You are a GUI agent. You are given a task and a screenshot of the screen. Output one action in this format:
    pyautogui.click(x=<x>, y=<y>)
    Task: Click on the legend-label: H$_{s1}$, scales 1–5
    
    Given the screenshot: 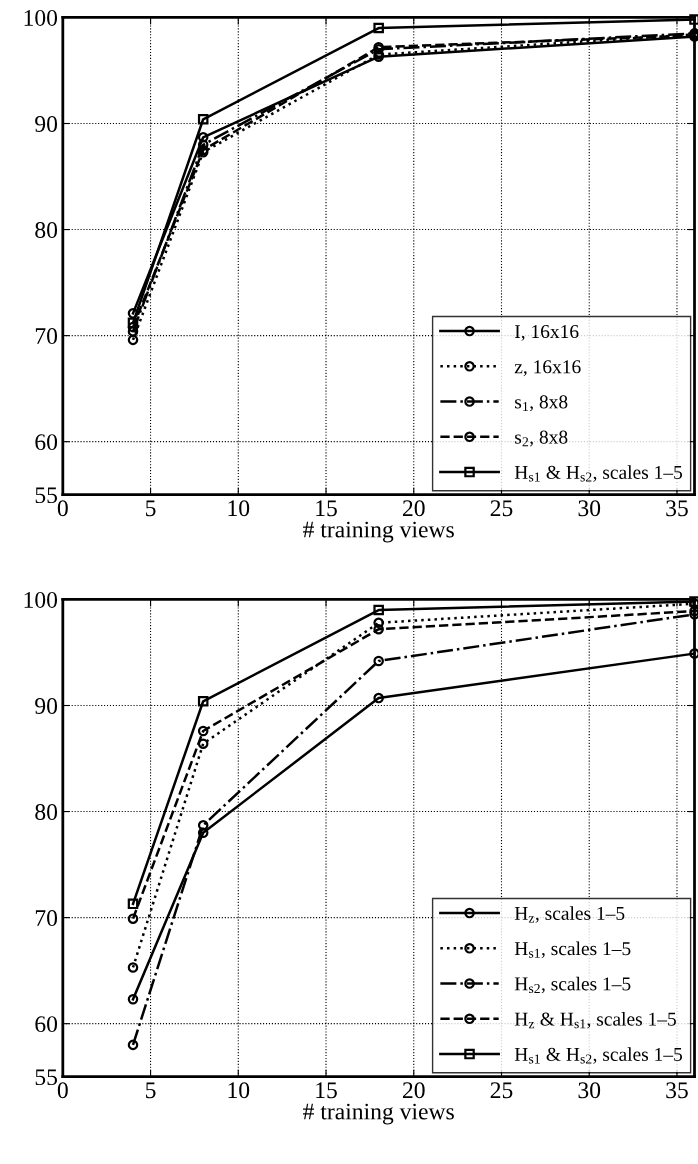 What is the action you would take?
    pyautogui.click(x=572, y=950)
    